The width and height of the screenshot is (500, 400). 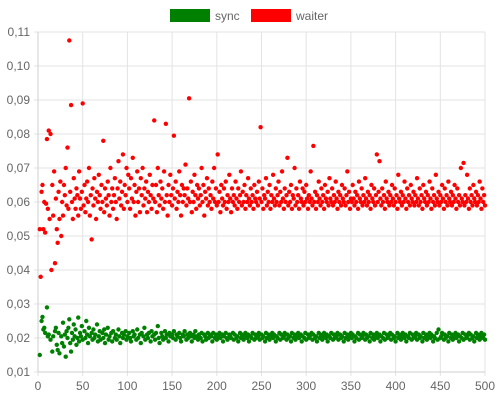 What do you see at coordinates (440, 386) in the screenshot?
I see `x-tick-label: 450` at bounding box center [440, 386].